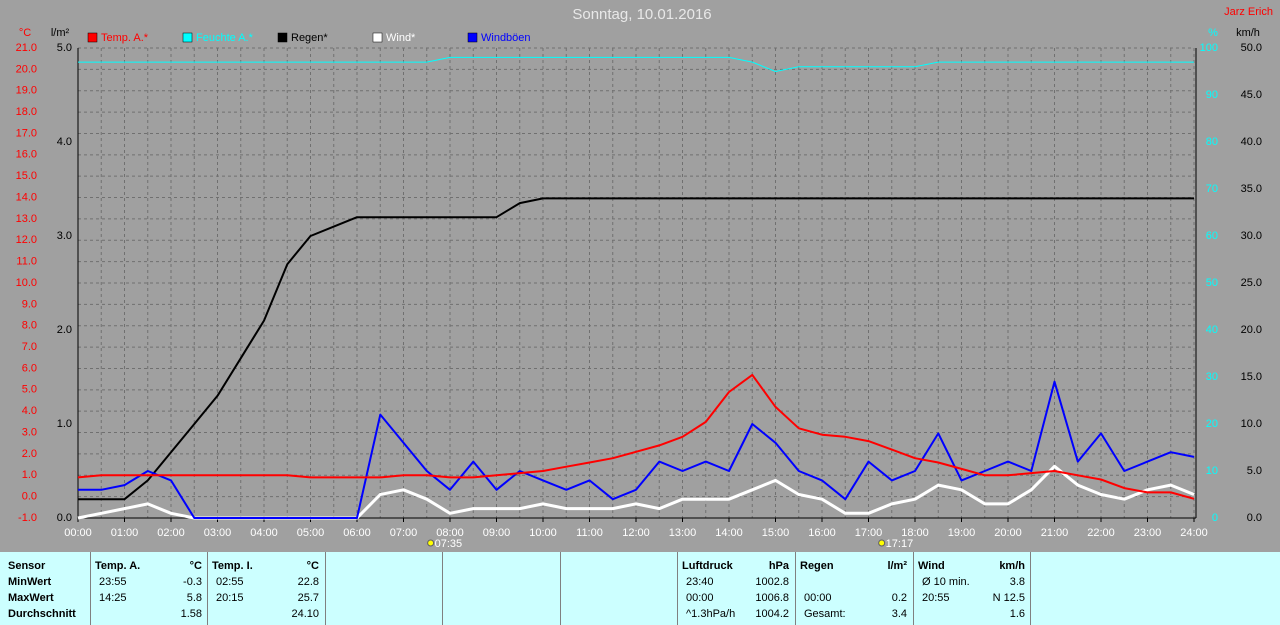 This screenshot has width=1280, height=625. I want to click on y-tick-label: -1.0, so click(27, 518).